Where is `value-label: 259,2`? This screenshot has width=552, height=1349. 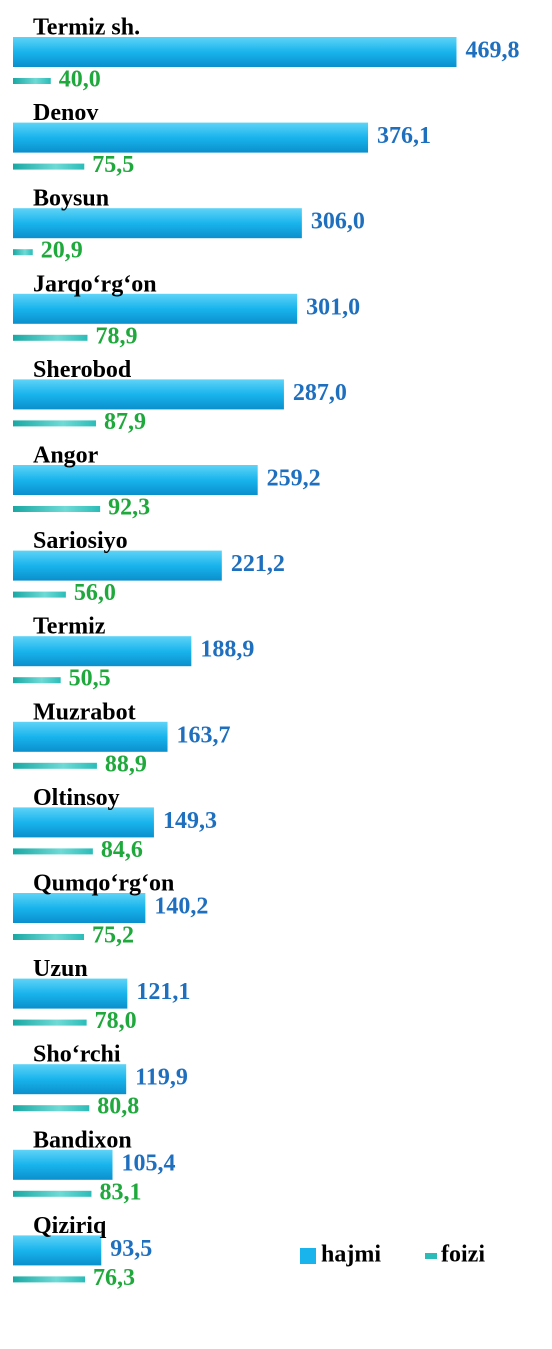
value-label: 259,2 is located at coordinates (294, 479).